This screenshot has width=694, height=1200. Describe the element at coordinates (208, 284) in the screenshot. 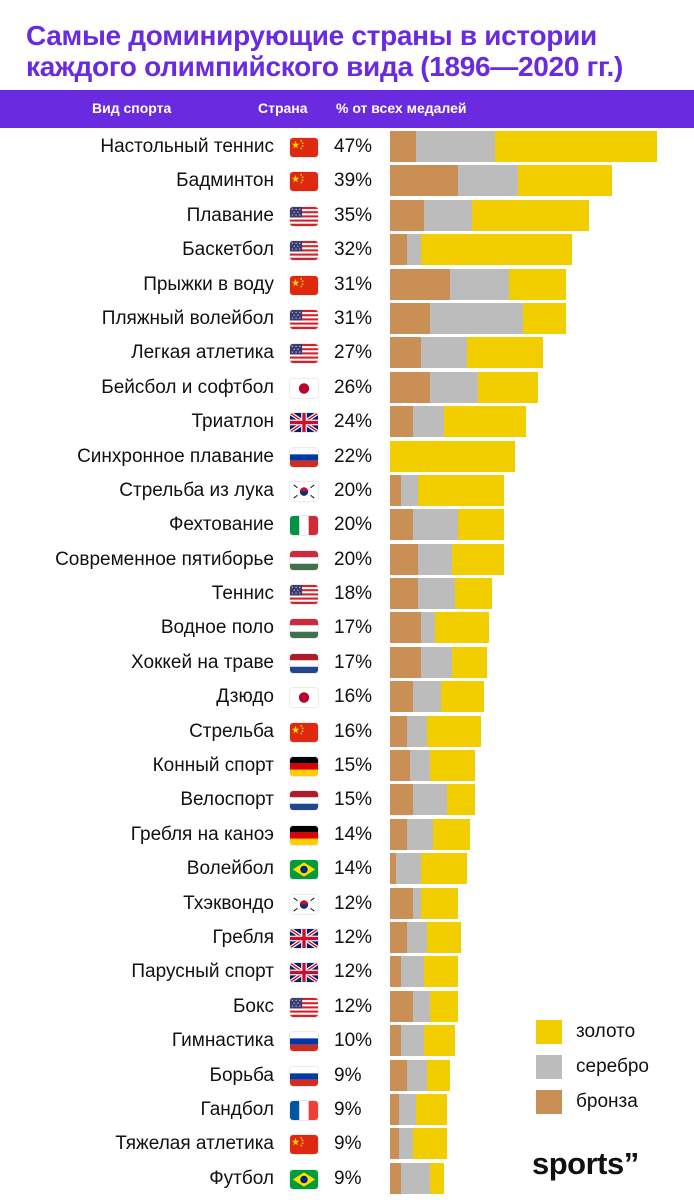

I see `sport-label: Прыжки в воду` at that location.